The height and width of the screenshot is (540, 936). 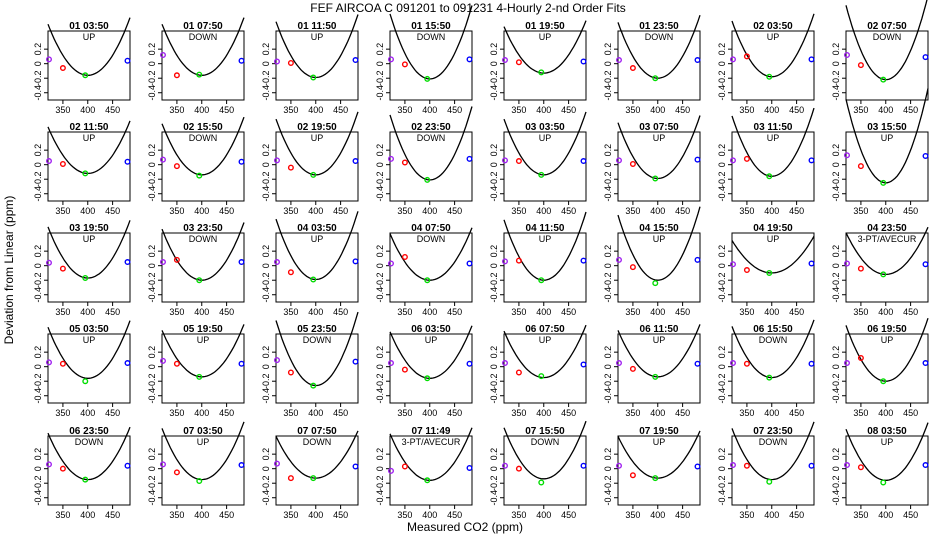 I want to click on panel-title: 04 23:50, so click(x=887, y=228).